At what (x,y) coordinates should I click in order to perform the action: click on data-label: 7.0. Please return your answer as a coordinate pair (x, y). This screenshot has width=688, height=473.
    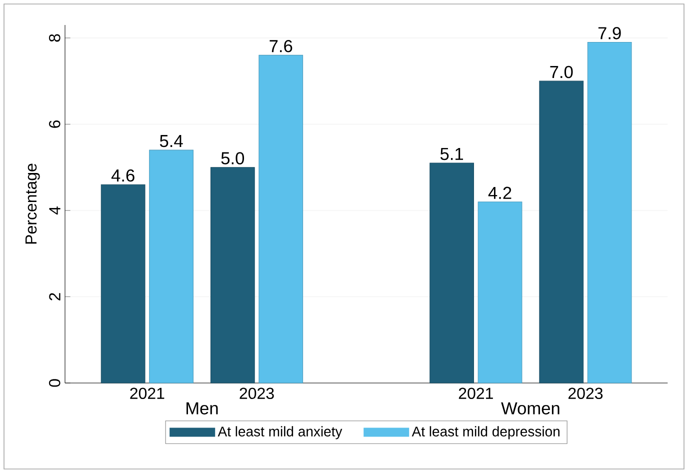
    Looking at the image, I should click on (561, 72).